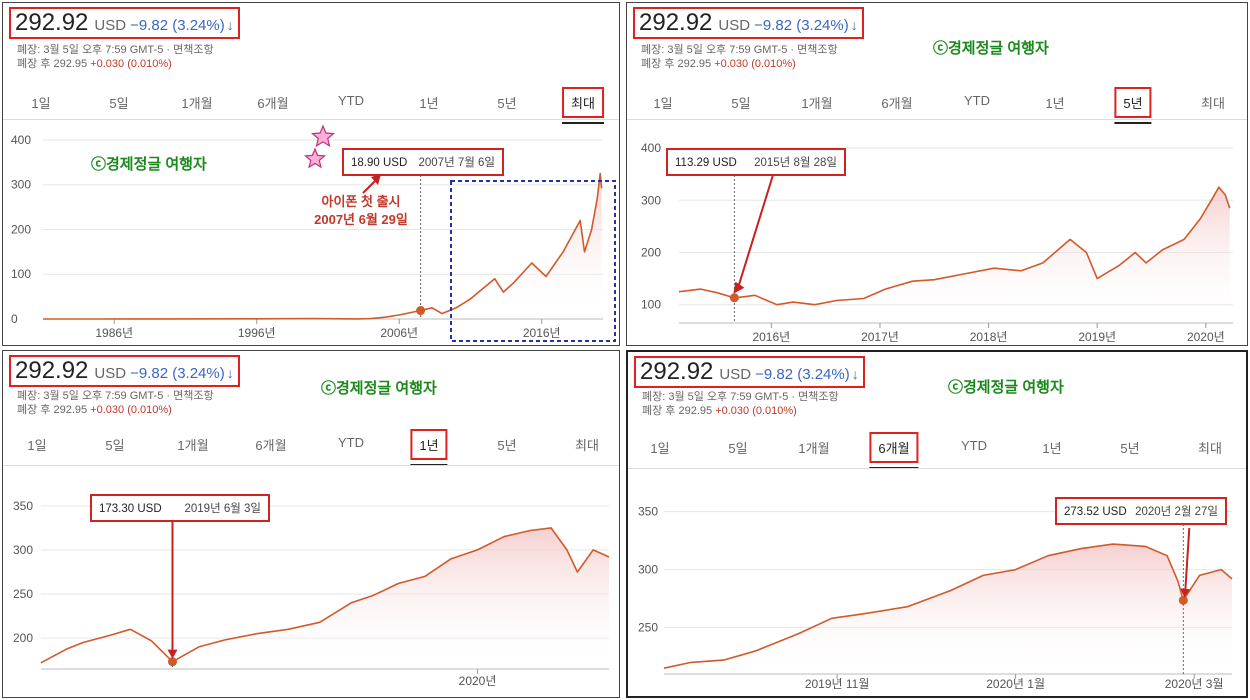  What do you see at coordinates (399, 333) in the screenshot?
I see `x-tick-label: 2006년` at bounding box center [399, 333].